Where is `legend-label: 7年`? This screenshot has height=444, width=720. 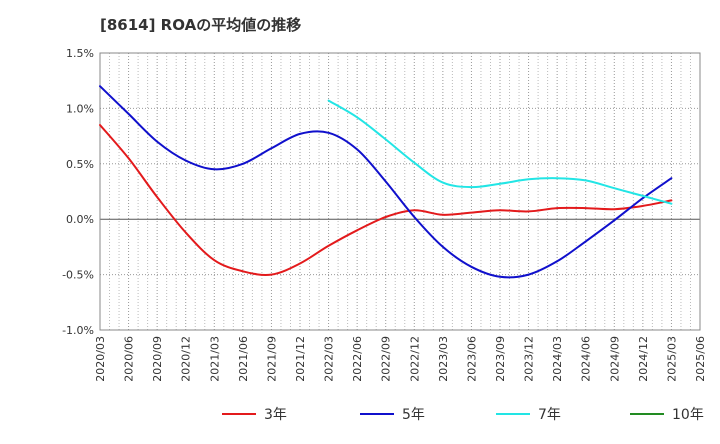
legend-label: 7年 is located at coordinates (549, 415).